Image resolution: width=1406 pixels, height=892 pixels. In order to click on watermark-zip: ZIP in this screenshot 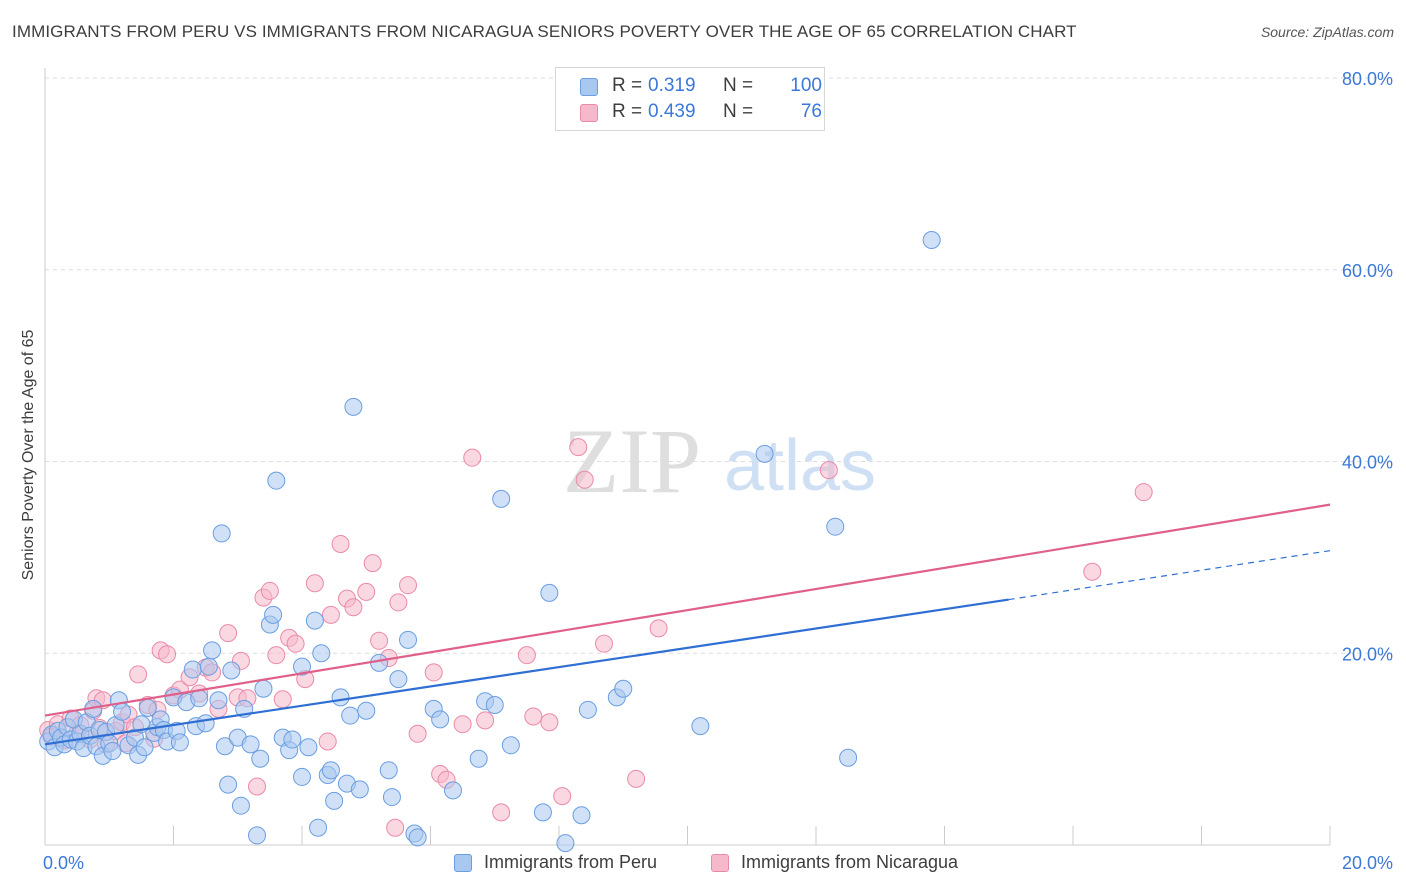, I will do `click(632, 461)`.